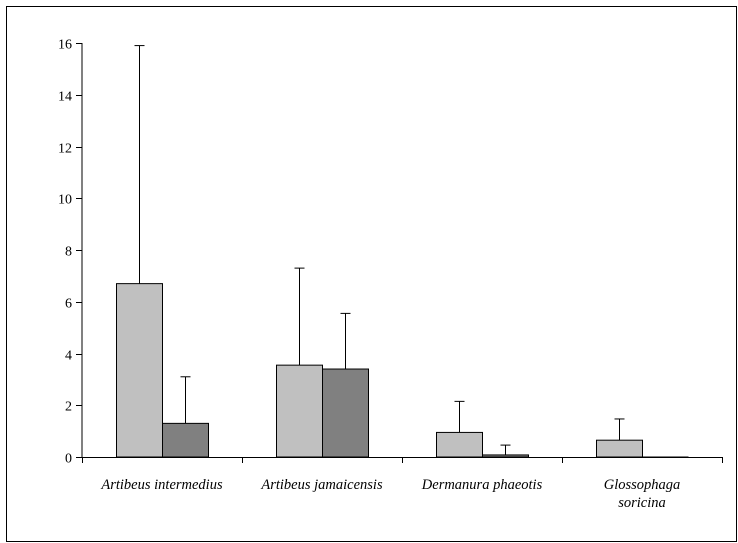  Describe the element at coordinates (482, 485) in the screenshot. I see `x-category-label: Dermanura phaeotis` at that location.